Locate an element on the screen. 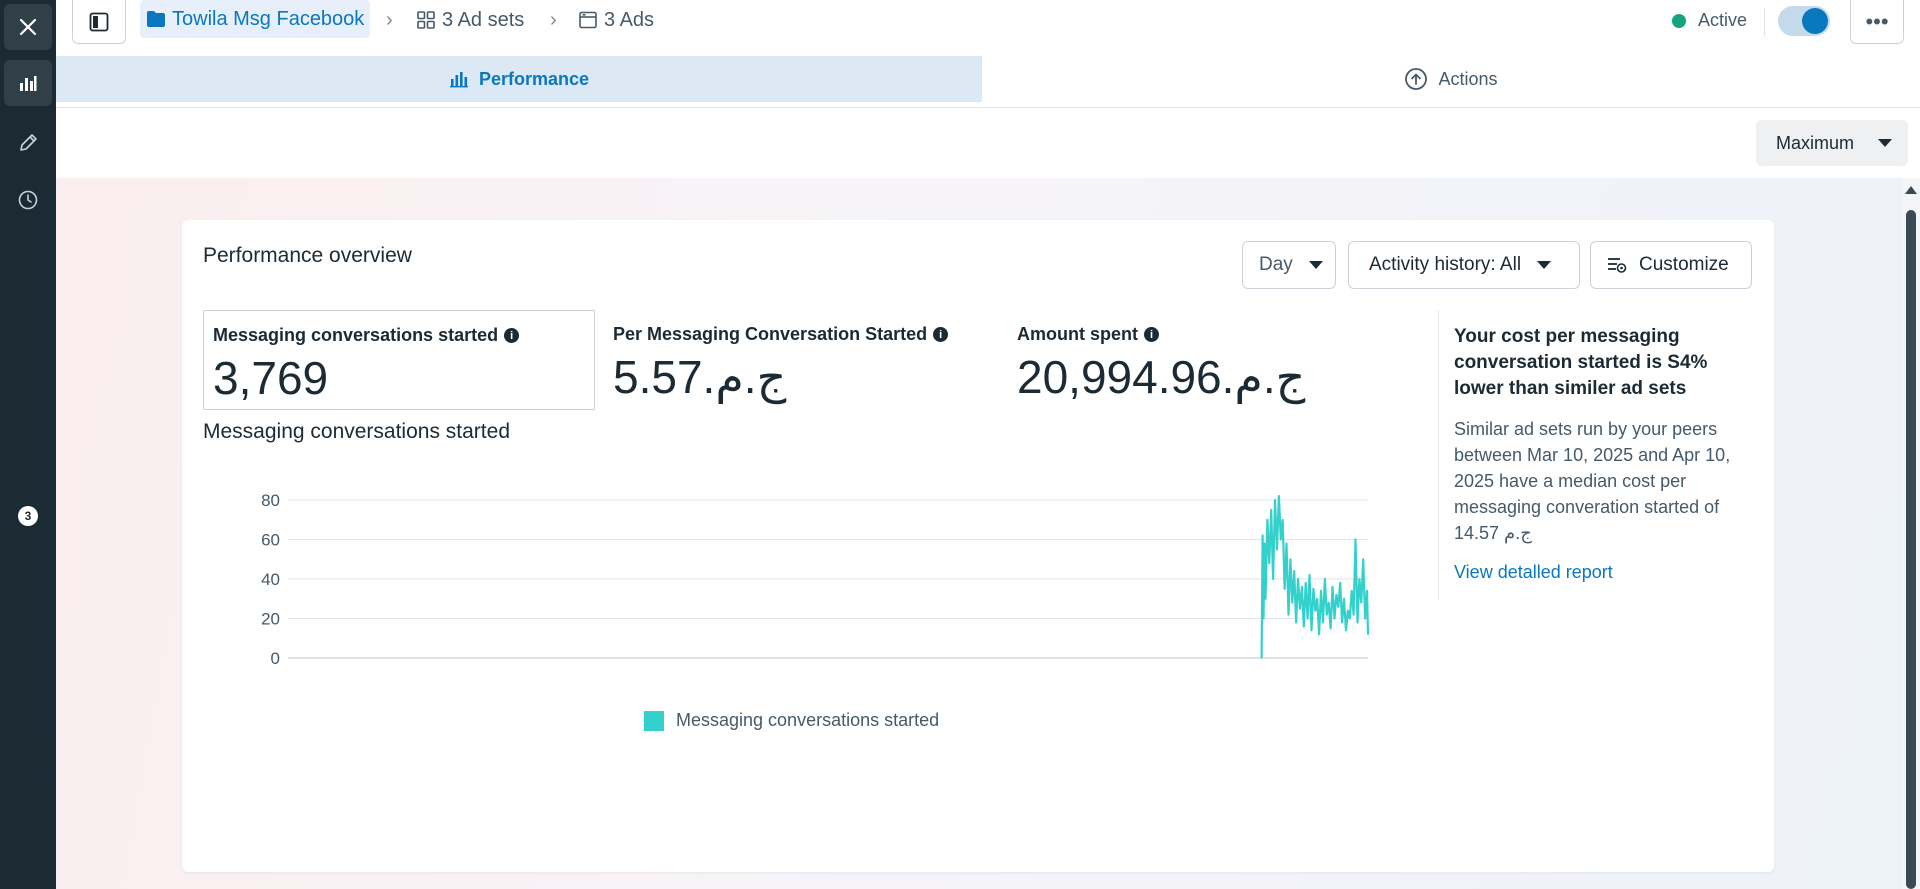 The width and height of the screenshot is (1920, 889). active-toggle is located at coordinates (1804, 21).